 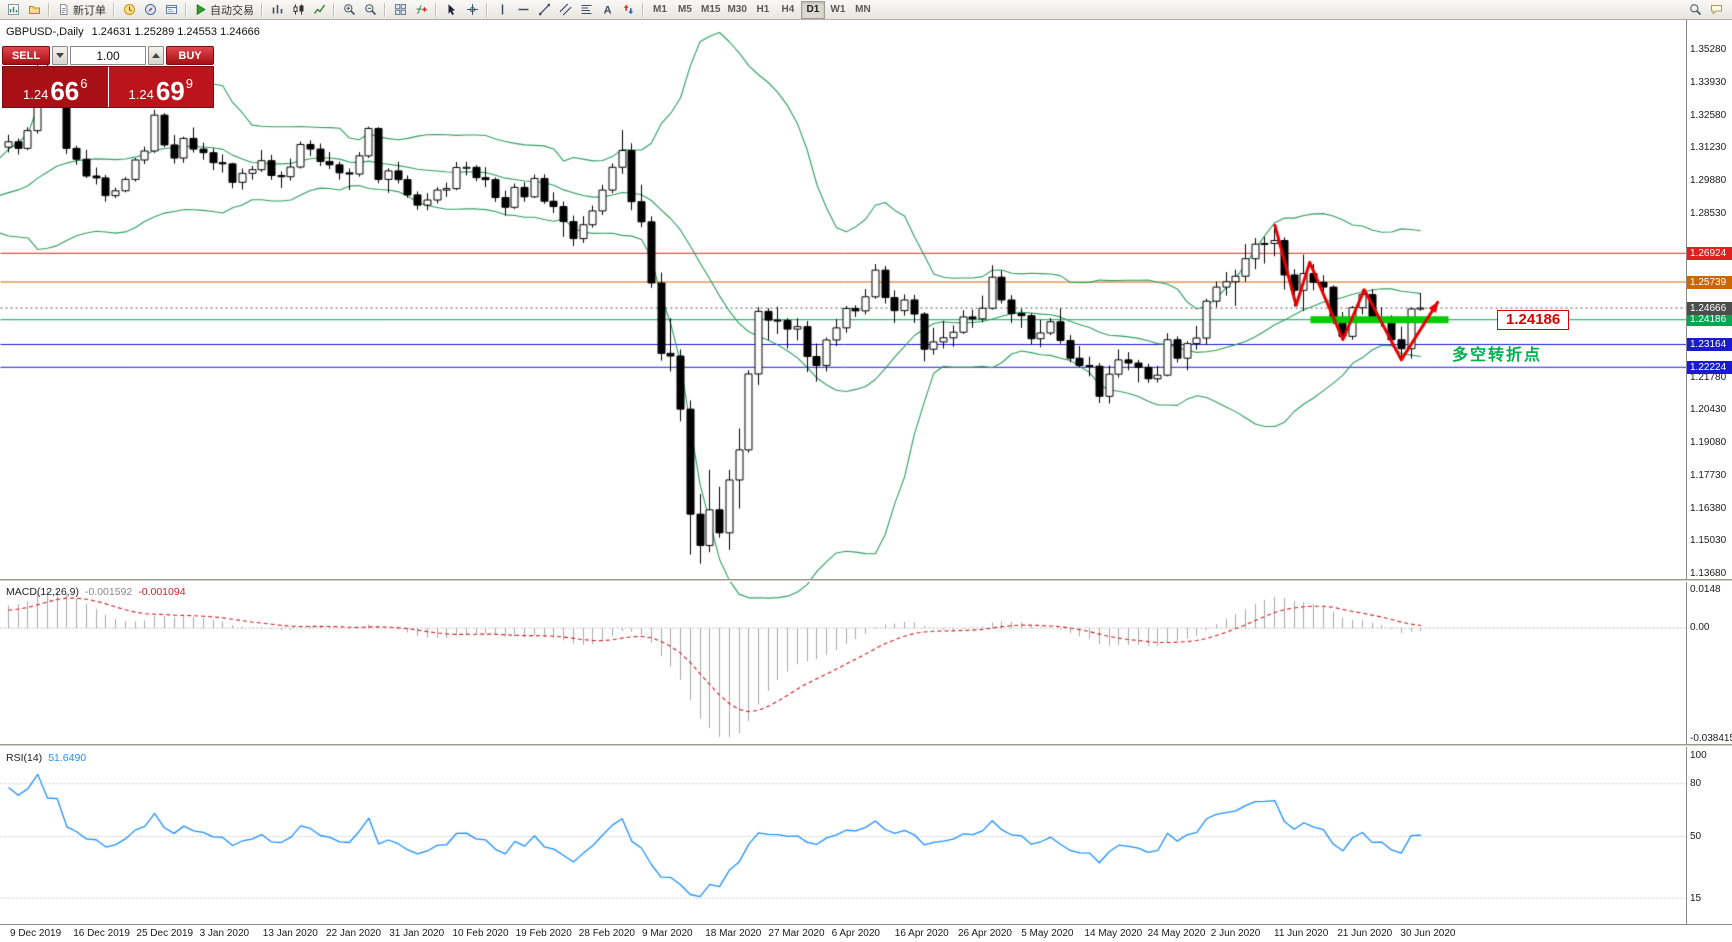 I want to click on date-label: 16 Apr 2020, so click(x=921, y=933).